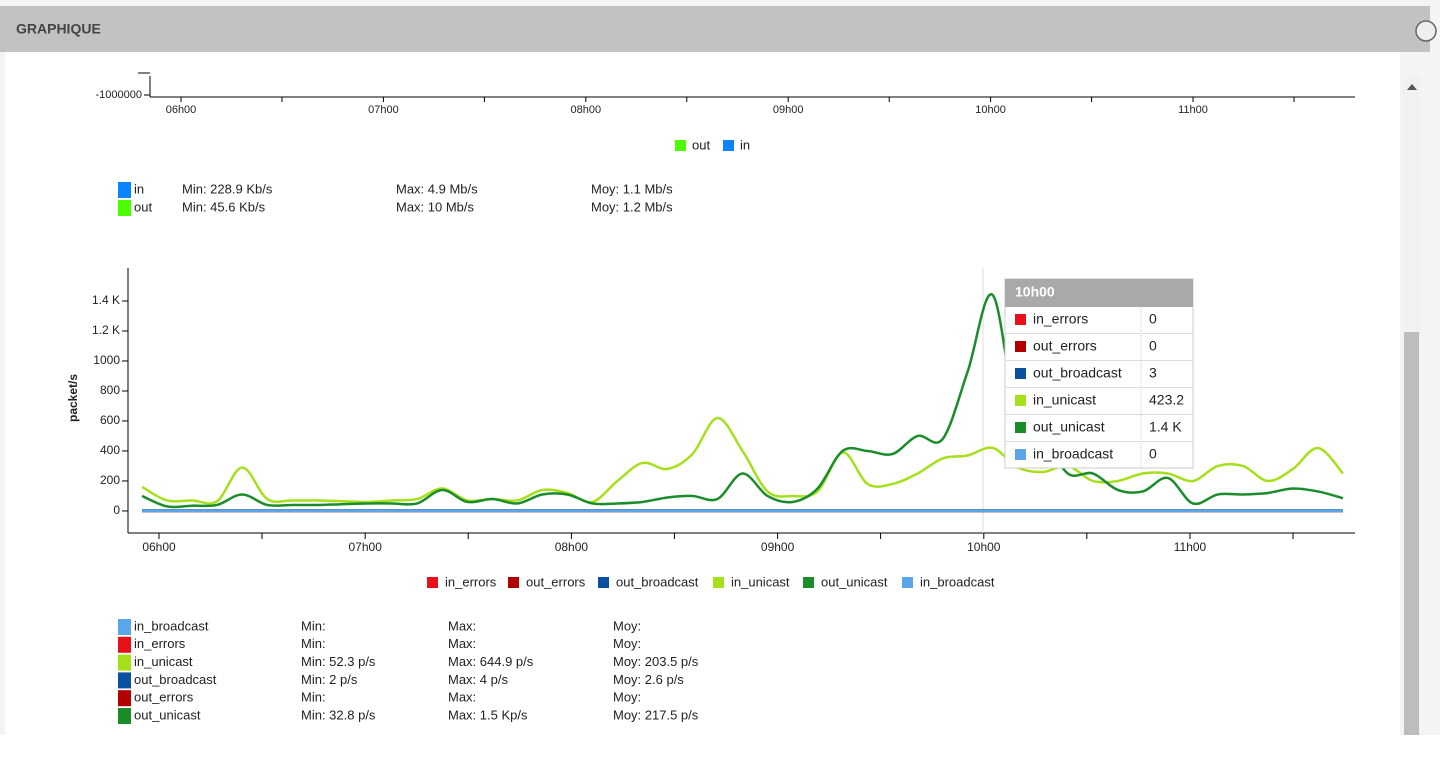 The height and width of the screenshot is (778, 1440). I want to click on tooltip-value: 1.4 K, so click(1165, 427).